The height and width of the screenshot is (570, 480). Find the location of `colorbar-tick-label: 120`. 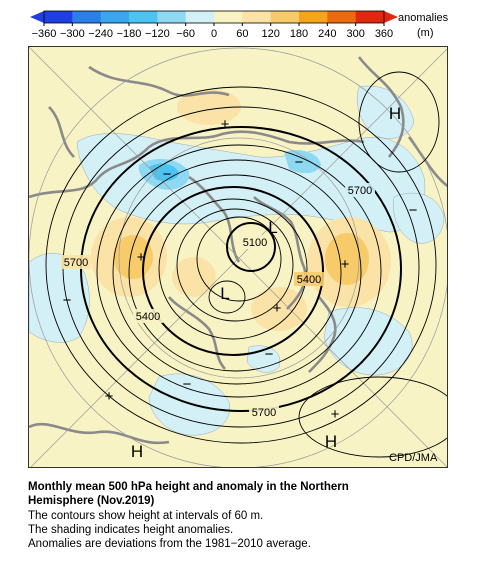

colorbar-tick-label: 120 is located at coordinates (270, 34).